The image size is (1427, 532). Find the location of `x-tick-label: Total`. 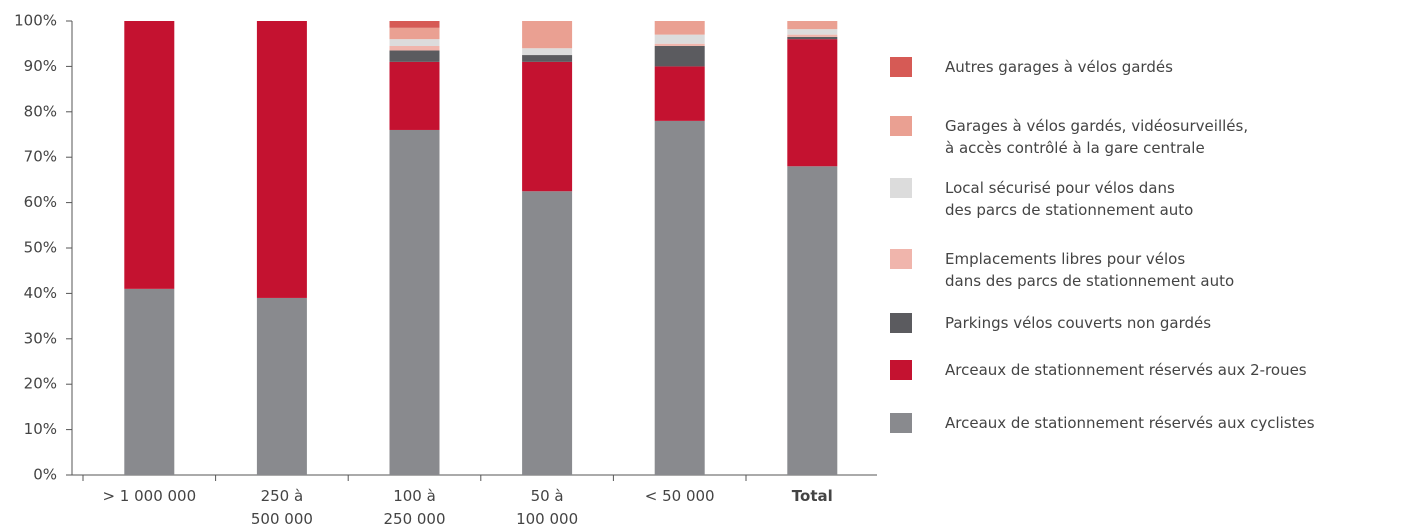

x-tick-label: Total is located at coordinates (812, 496).